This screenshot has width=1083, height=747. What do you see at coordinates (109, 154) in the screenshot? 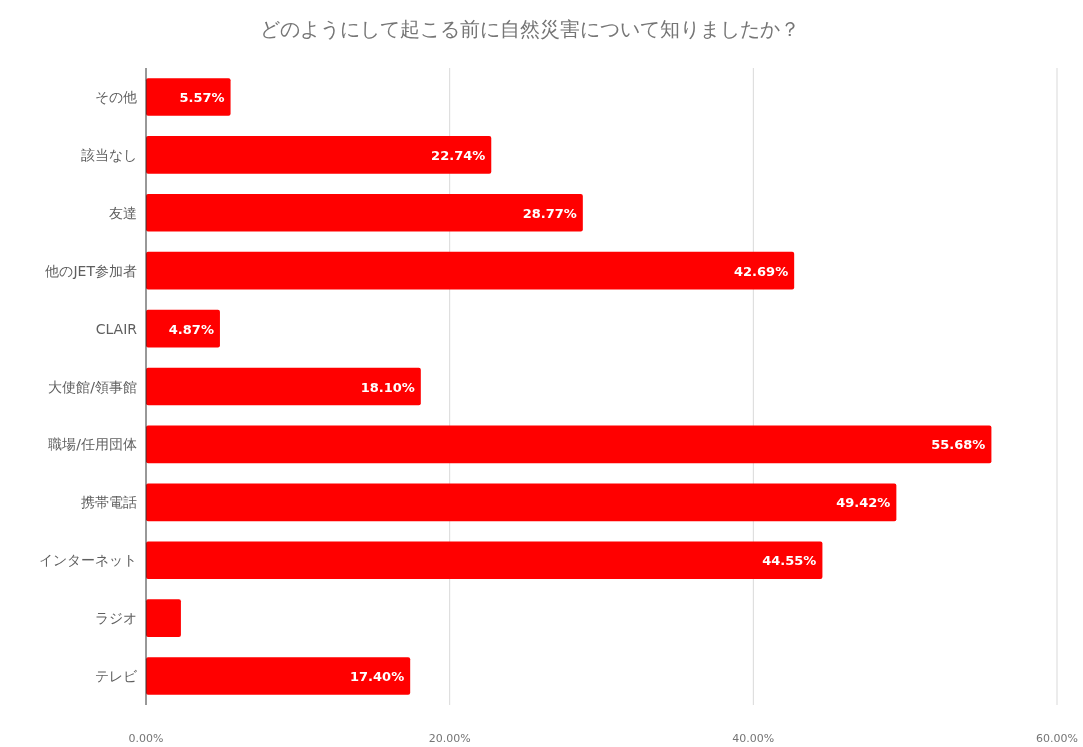
I see `y-tick-label: 該当なし` at bounding box center [109, 154].